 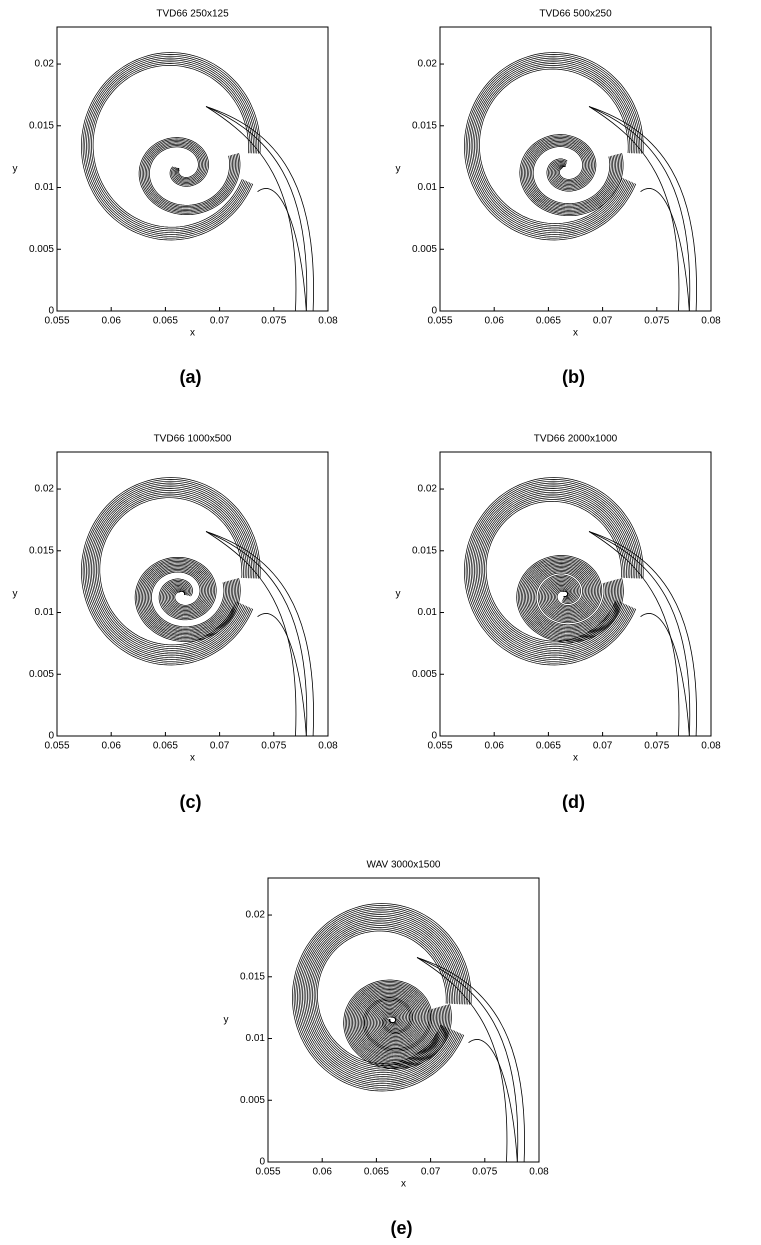 What do you see at coordinates (220, 746) in the screenshot?
I see `x-tick-label: 0.07` at bounding box center [220, 746].